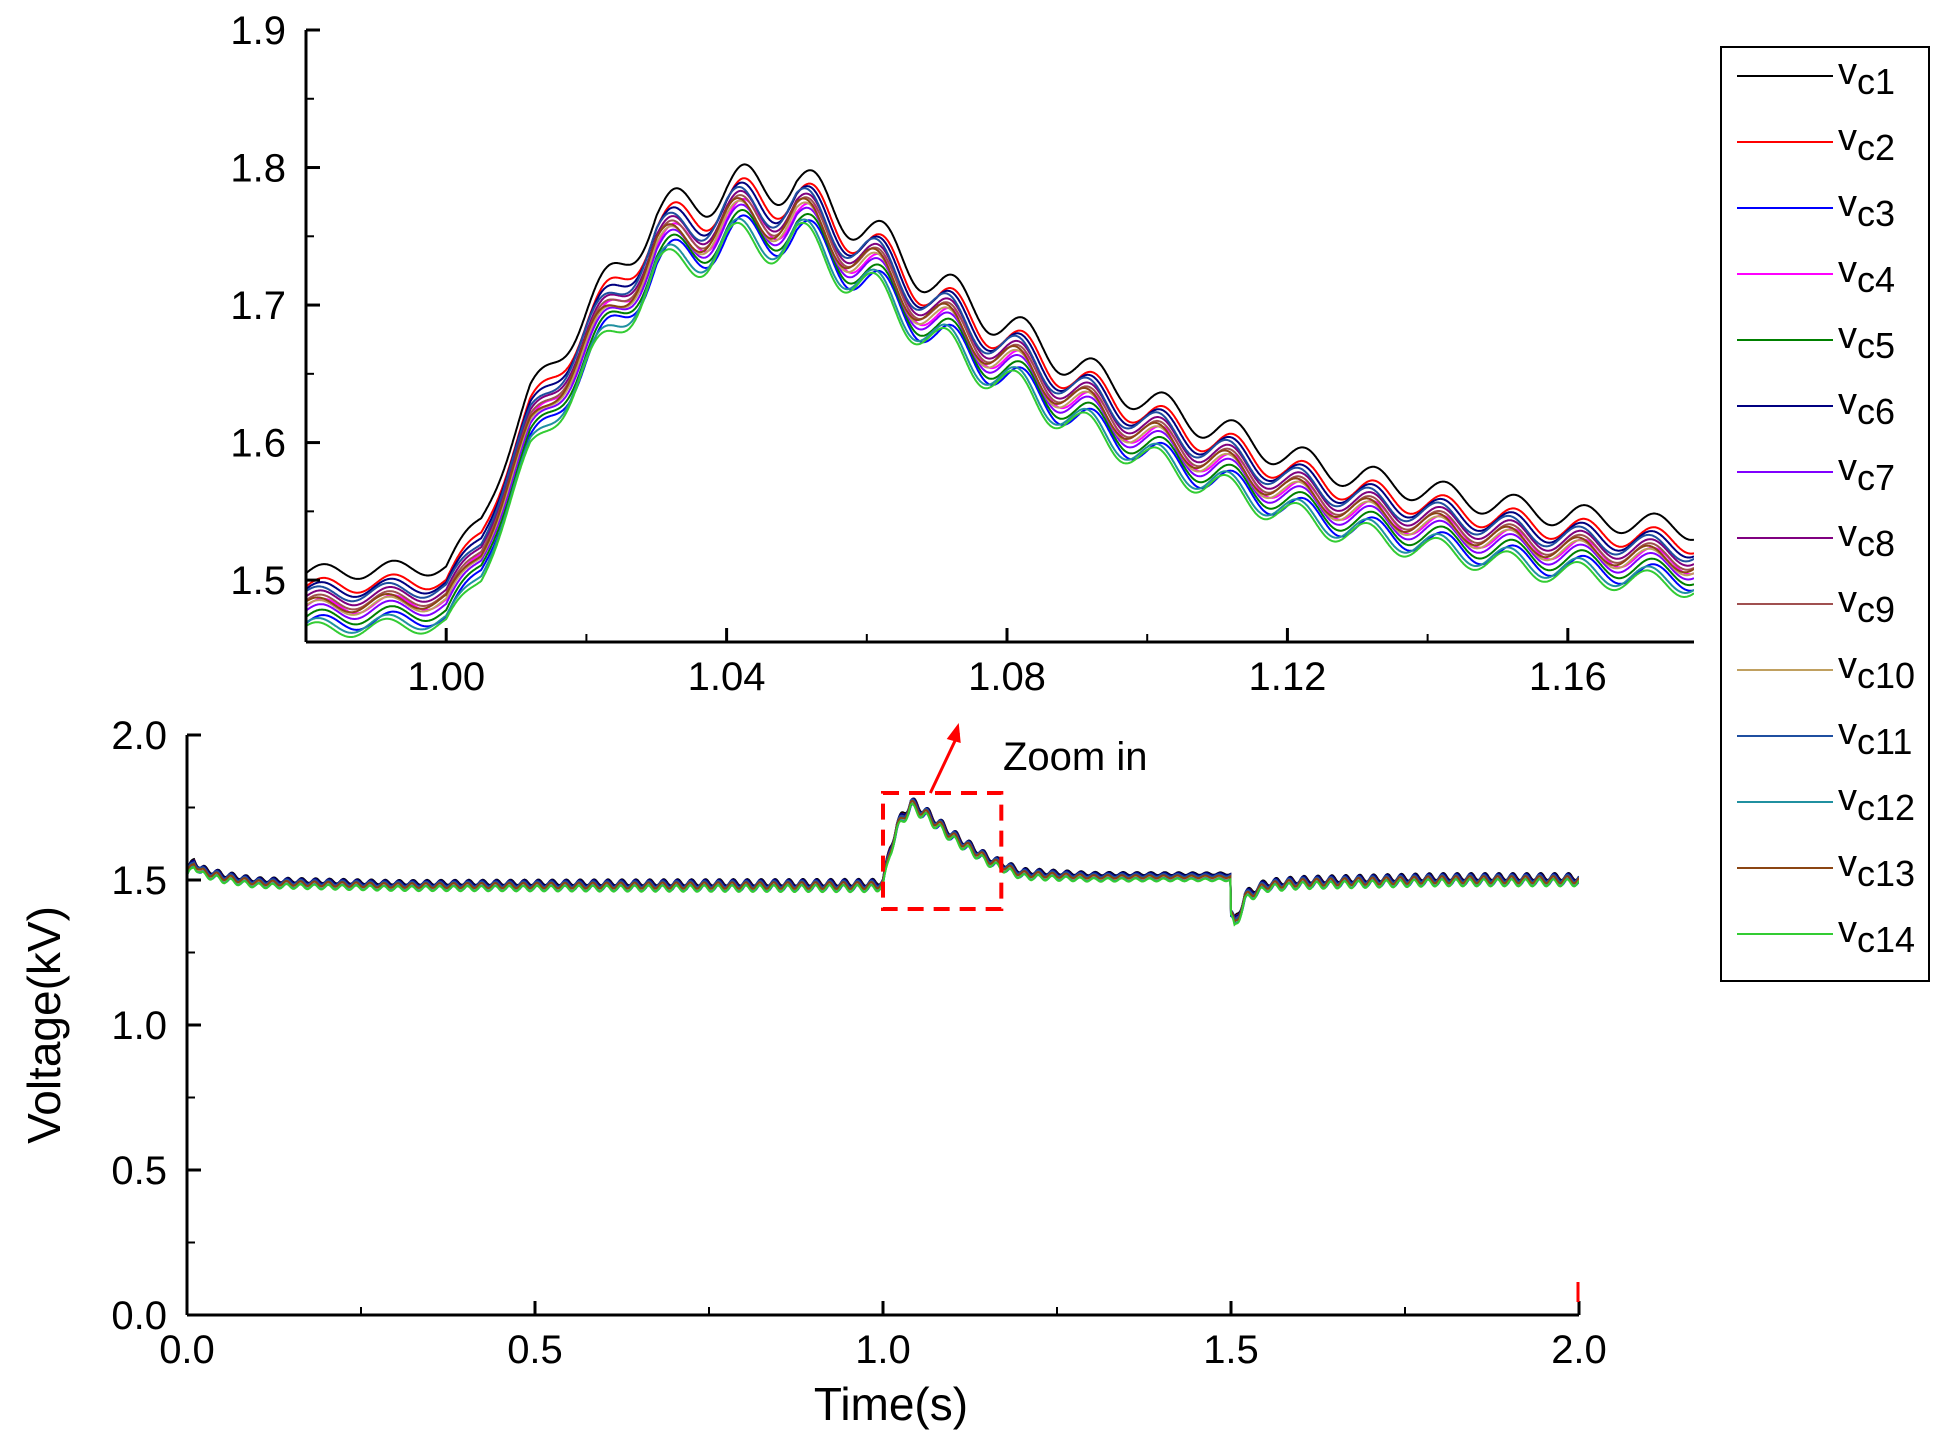 This screenshot has height=1451, width=1945. What do you see at coordinates (1866, 274) in the screenshot?
I see `legend-label-c4: vc4` at bounding box center [1866, 274].